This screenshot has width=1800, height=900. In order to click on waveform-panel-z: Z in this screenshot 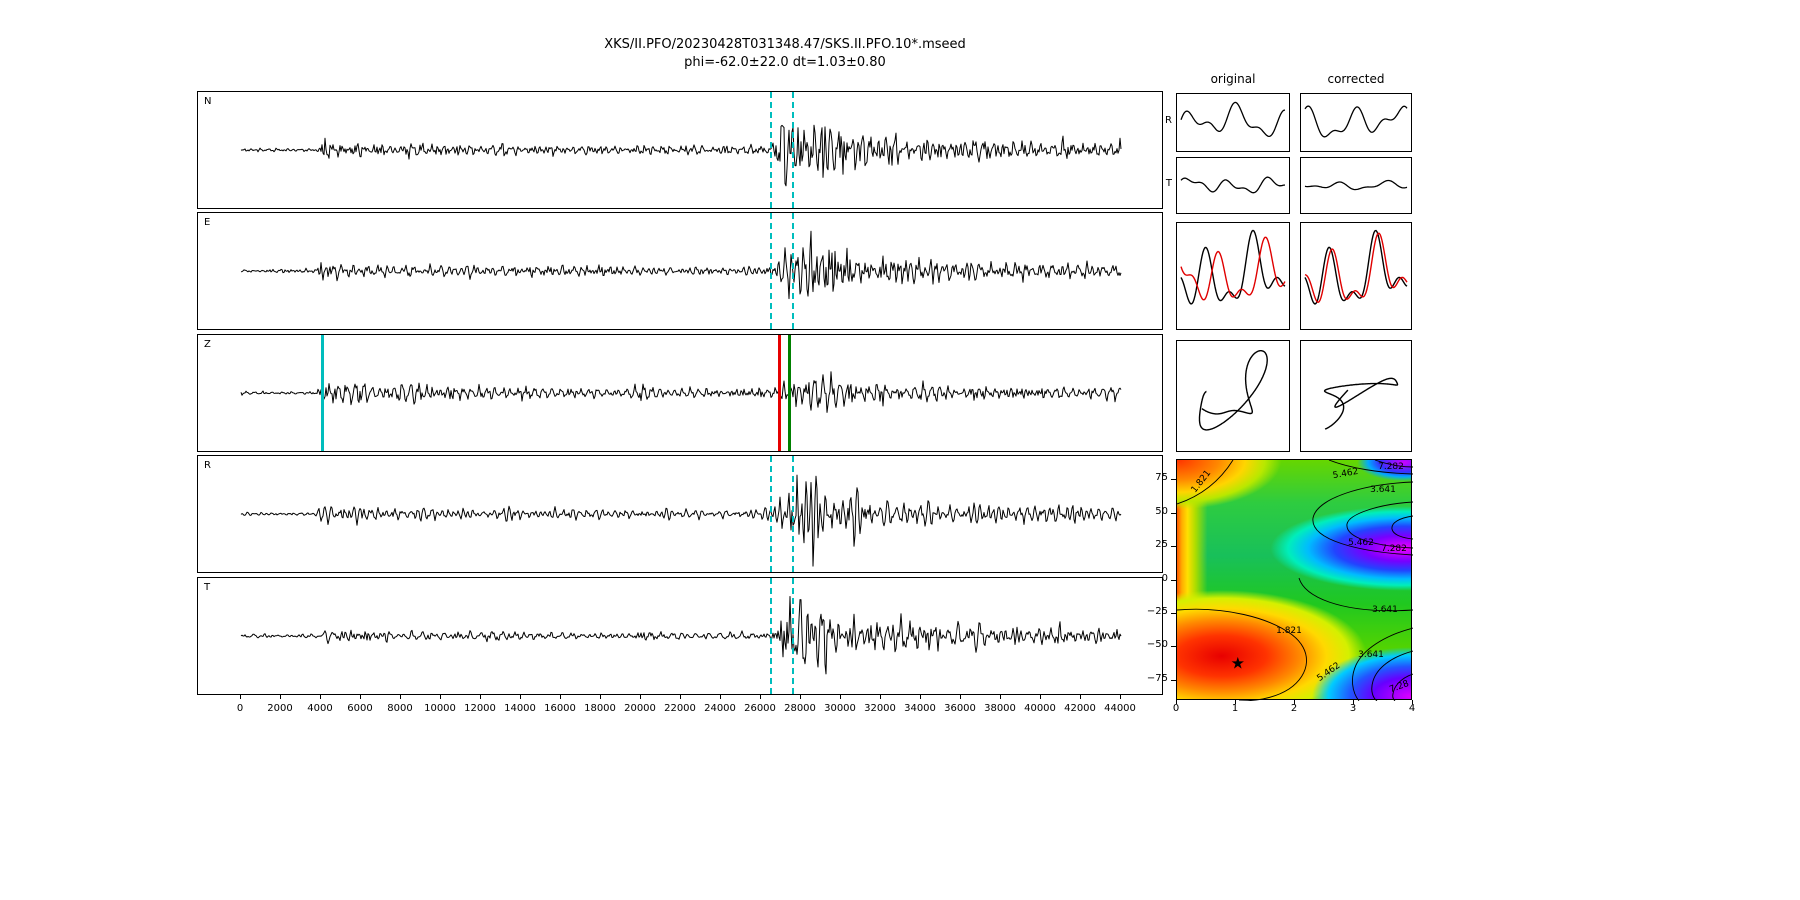, I will do `click(680, 393)`.